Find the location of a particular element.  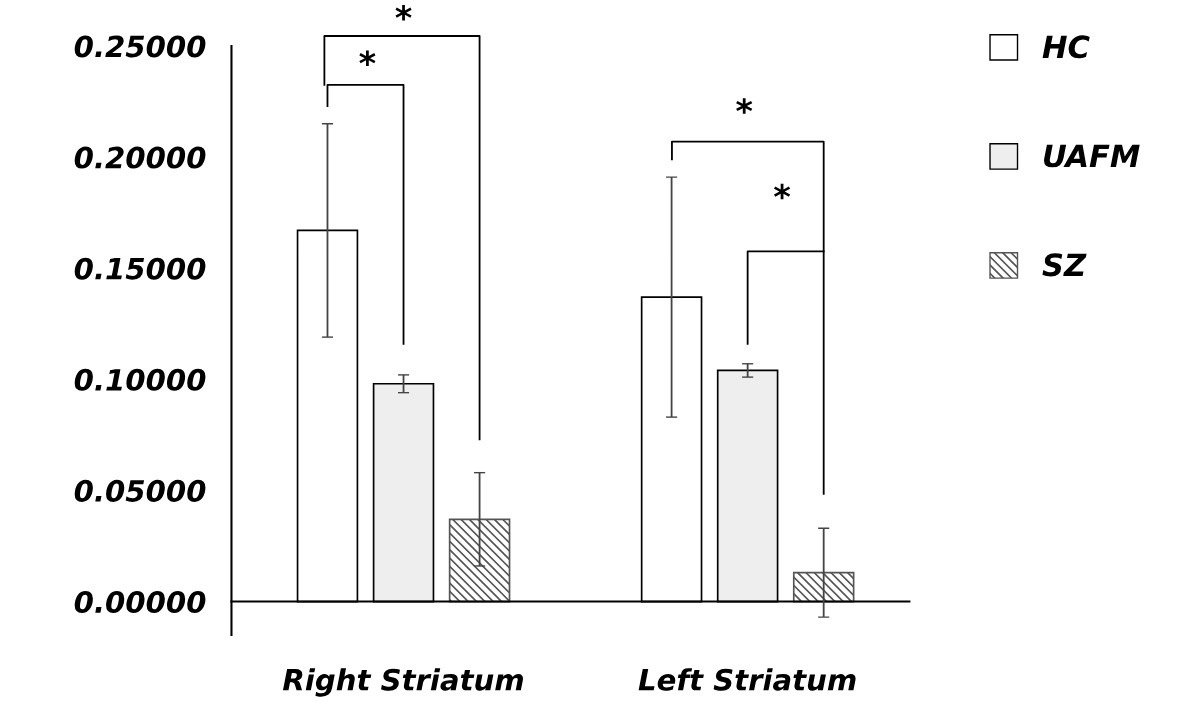

x-tick-label: Right Striatum is located at coordinates (402, 682).